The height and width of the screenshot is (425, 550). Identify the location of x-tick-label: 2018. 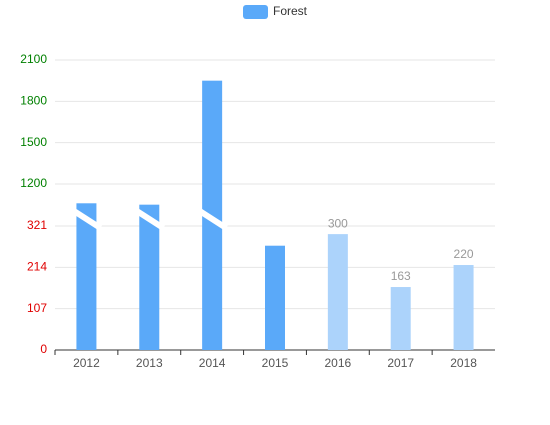
(463, 363).